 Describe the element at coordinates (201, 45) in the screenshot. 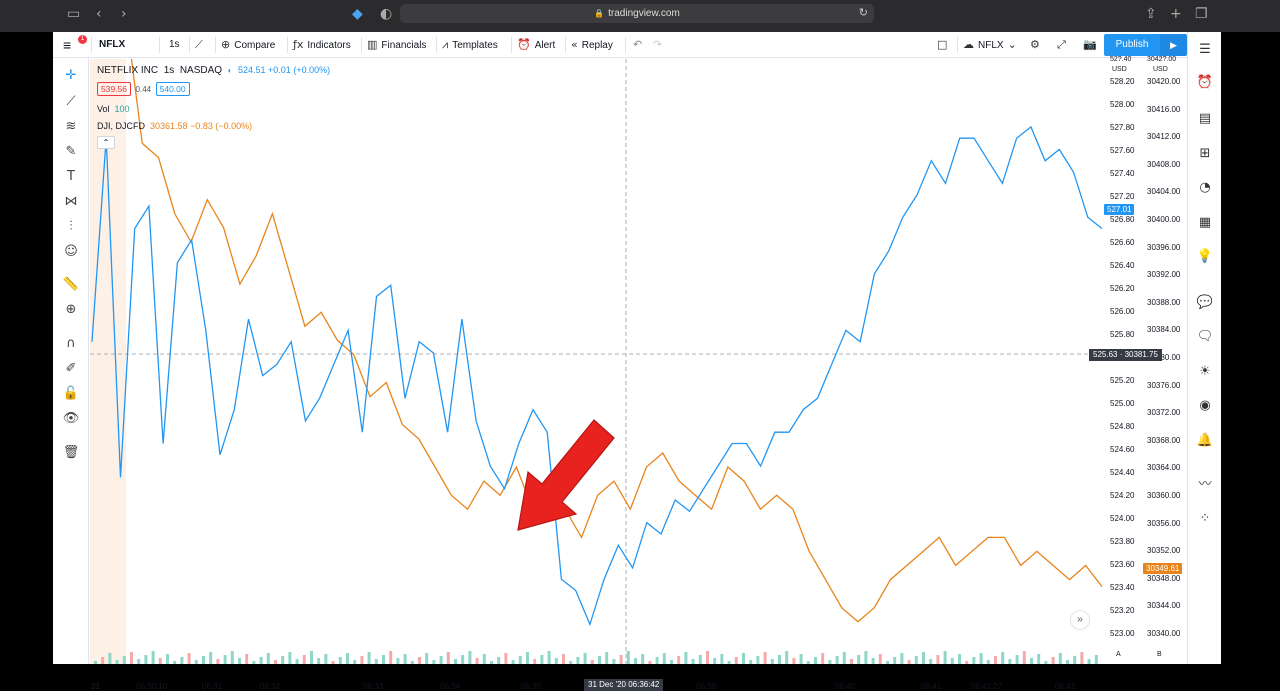

I see `chart-style-button: ⟋` at that location.